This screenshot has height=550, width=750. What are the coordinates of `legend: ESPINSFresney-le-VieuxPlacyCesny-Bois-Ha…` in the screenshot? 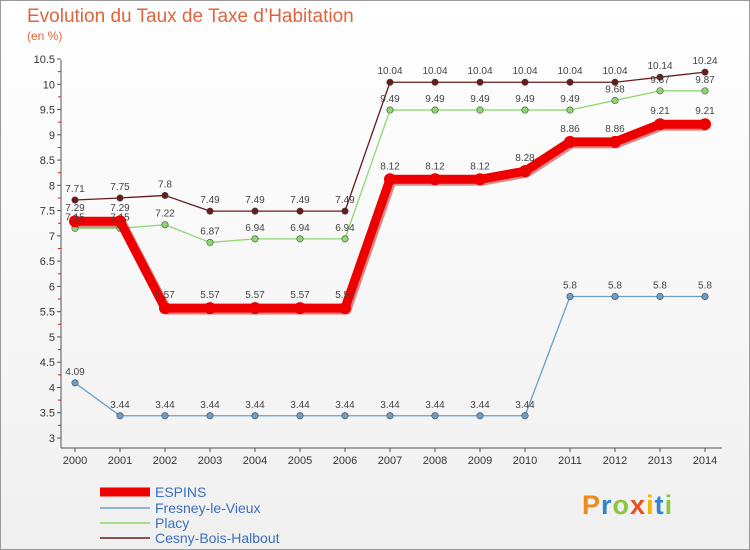 It's located at (190, 515).